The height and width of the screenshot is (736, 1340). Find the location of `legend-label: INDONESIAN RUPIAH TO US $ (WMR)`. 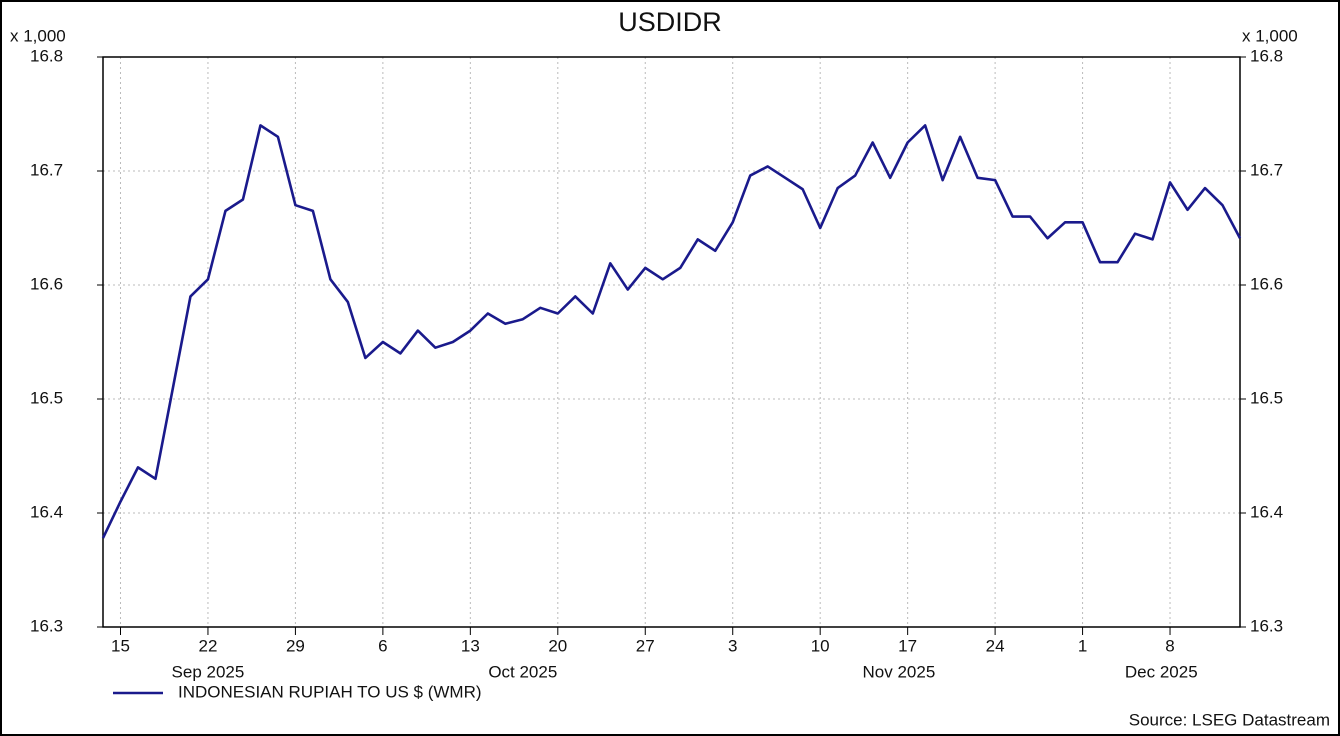

legend-label: INDONESIAN RUPIAH TO US $ (WMR) is located at coordinates (330, 691).